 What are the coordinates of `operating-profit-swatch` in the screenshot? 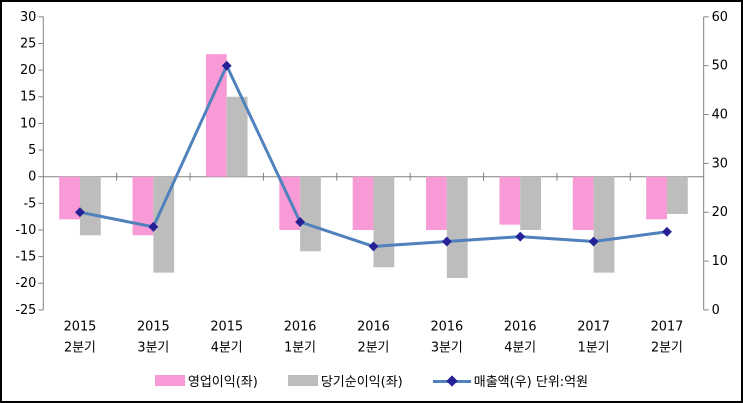 It's located at (169, 380).